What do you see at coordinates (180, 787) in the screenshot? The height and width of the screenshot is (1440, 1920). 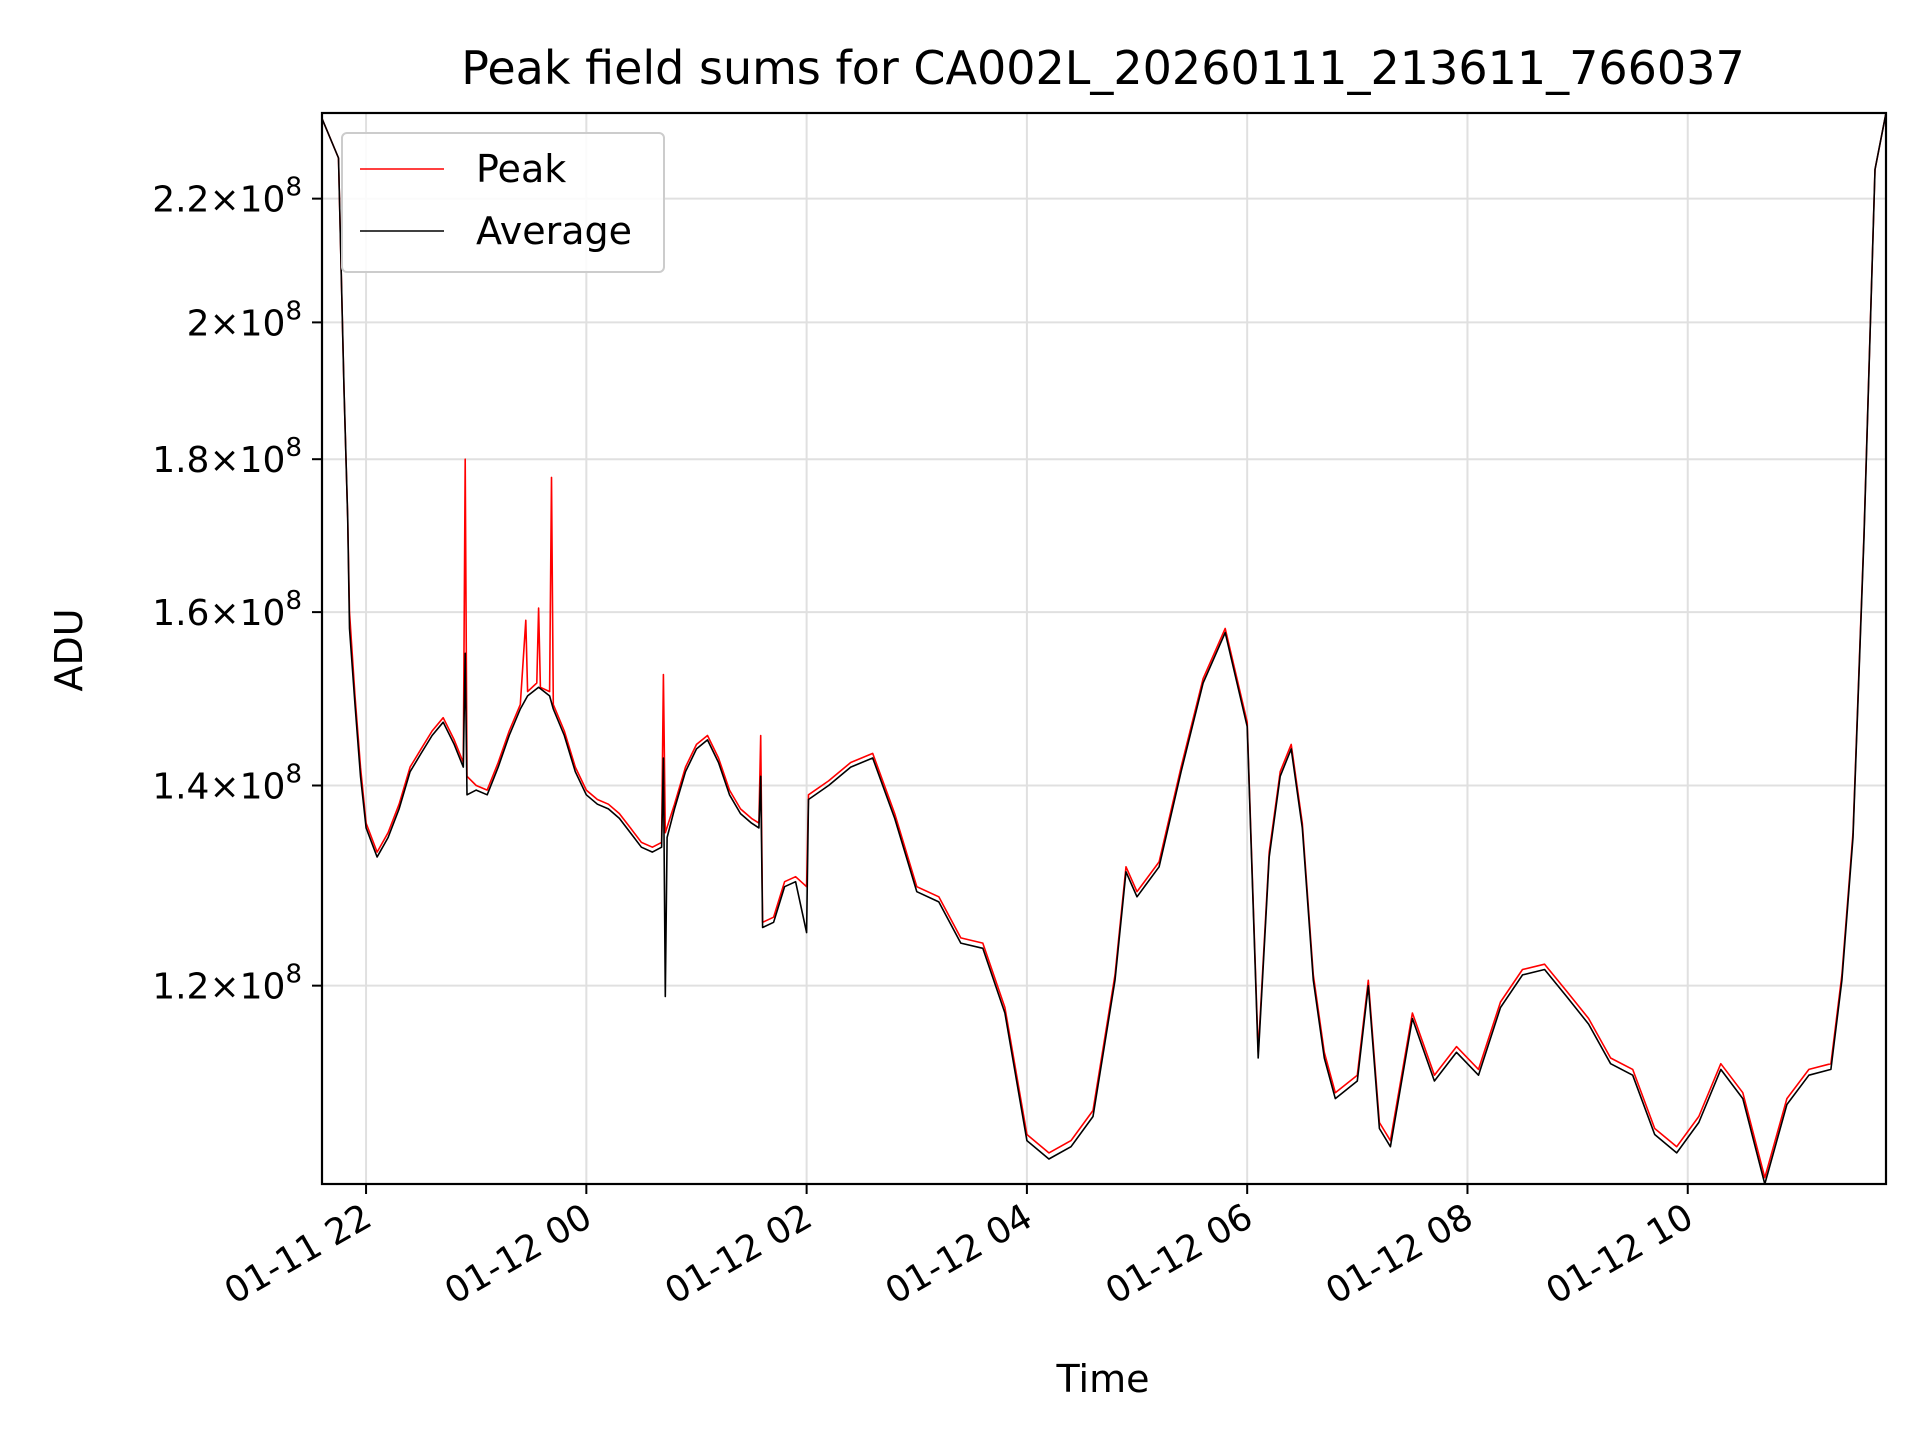 I see `y-tick-mantissa: 1.4` at bounding box center [180, 787].